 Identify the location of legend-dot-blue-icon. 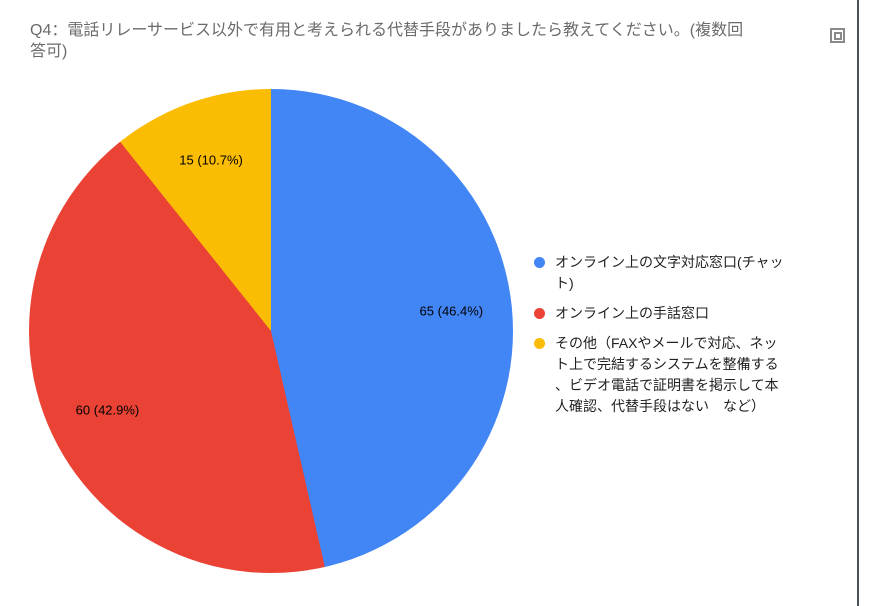
(539, 262).